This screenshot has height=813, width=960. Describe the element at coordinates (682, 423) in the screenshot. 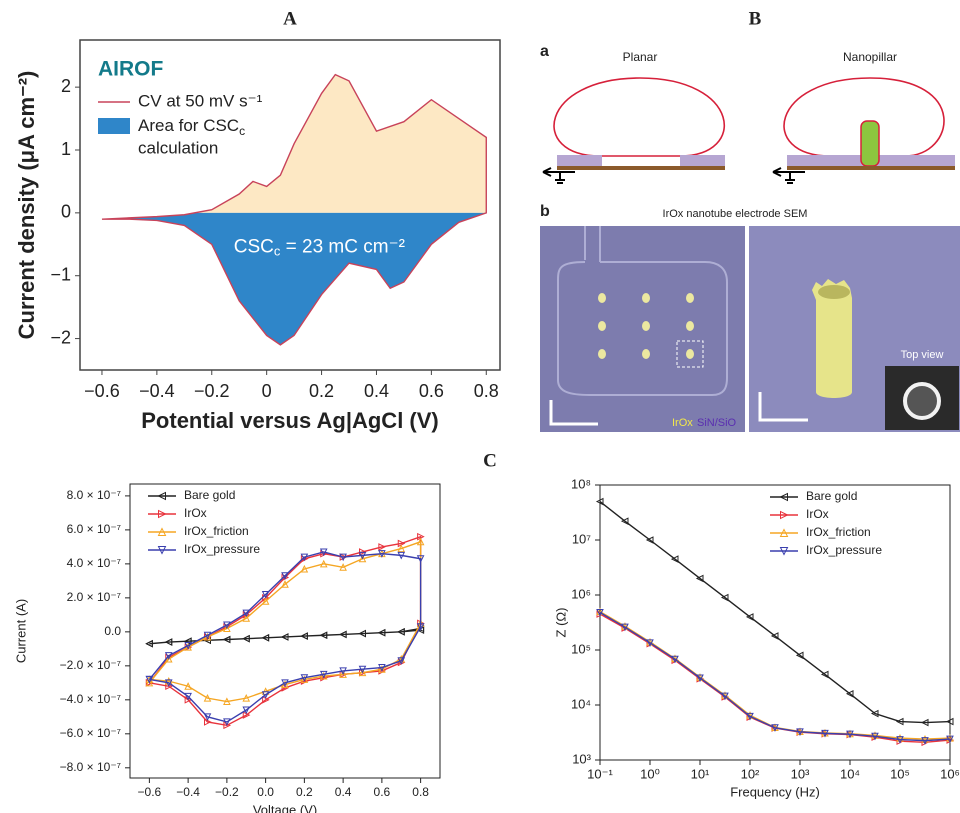

I see `sem-legend: IrOx` at that location.